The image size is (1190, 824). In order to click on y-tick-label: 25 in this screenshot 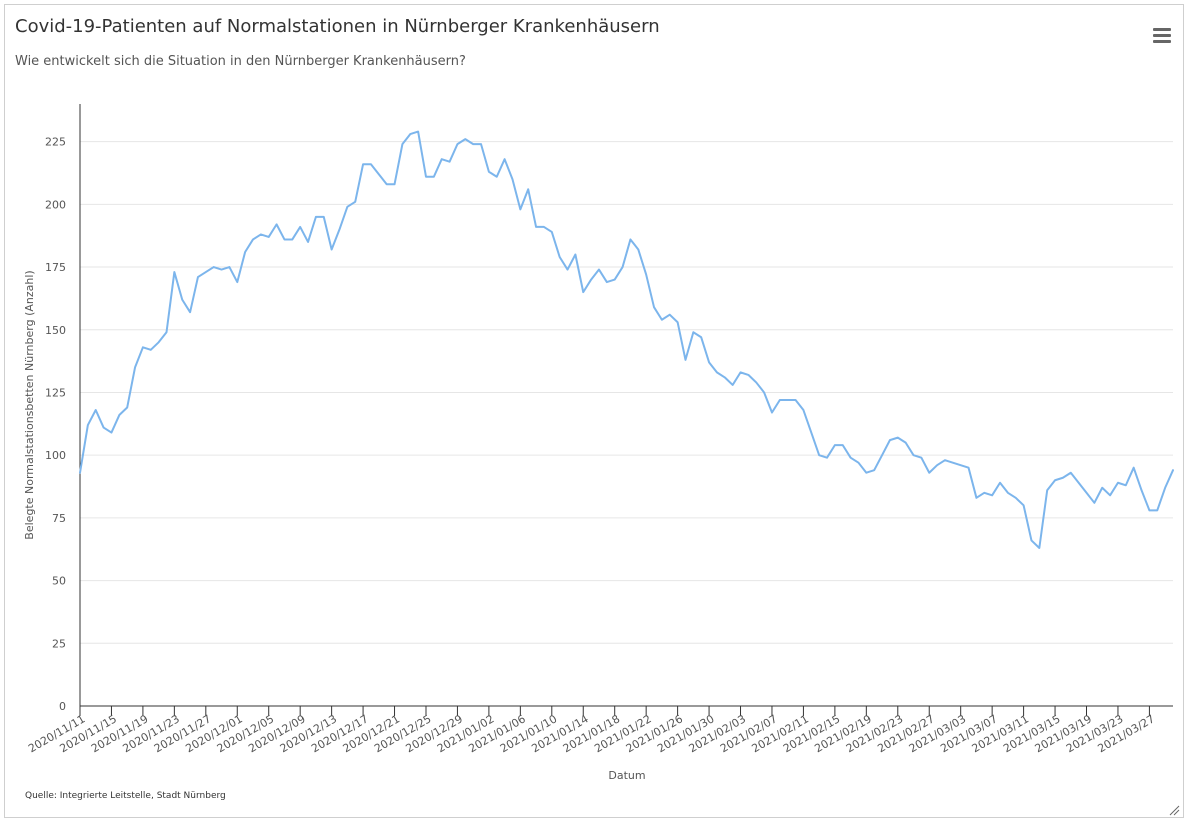, I will do `click(59, 643)`.